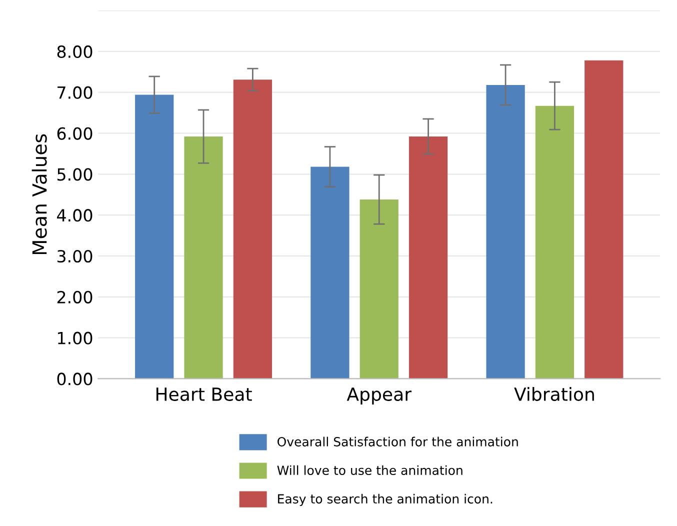  What do you see at coordinates (75, 92) in the screenshot?
I see `y-tick-label: 7.00` at bounding box center [75, 92].